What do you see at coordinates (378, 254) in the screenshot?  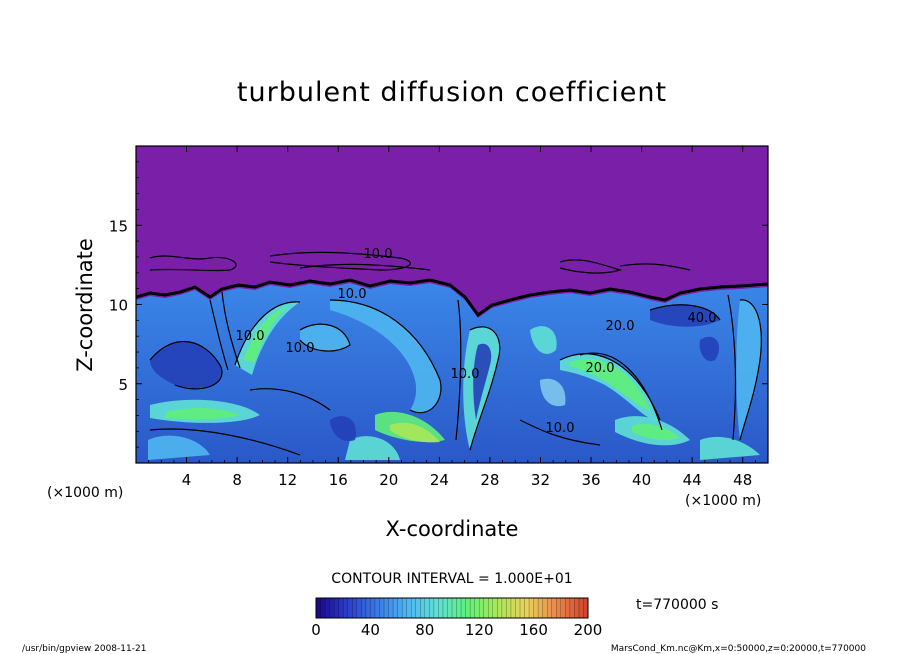 I see `contour-label-0: 10.0` at bounding box center [378, 254].